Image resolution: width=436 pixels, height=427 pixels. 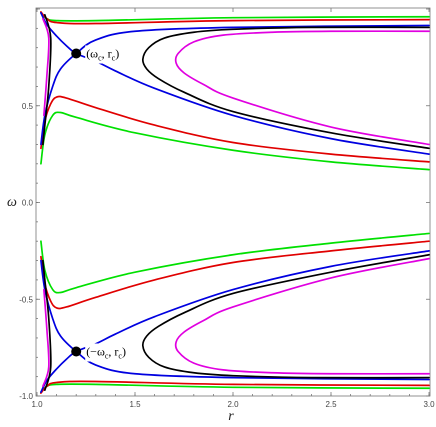 I want to click on x-tick-label: 1.5, so click(x=135, y=404).